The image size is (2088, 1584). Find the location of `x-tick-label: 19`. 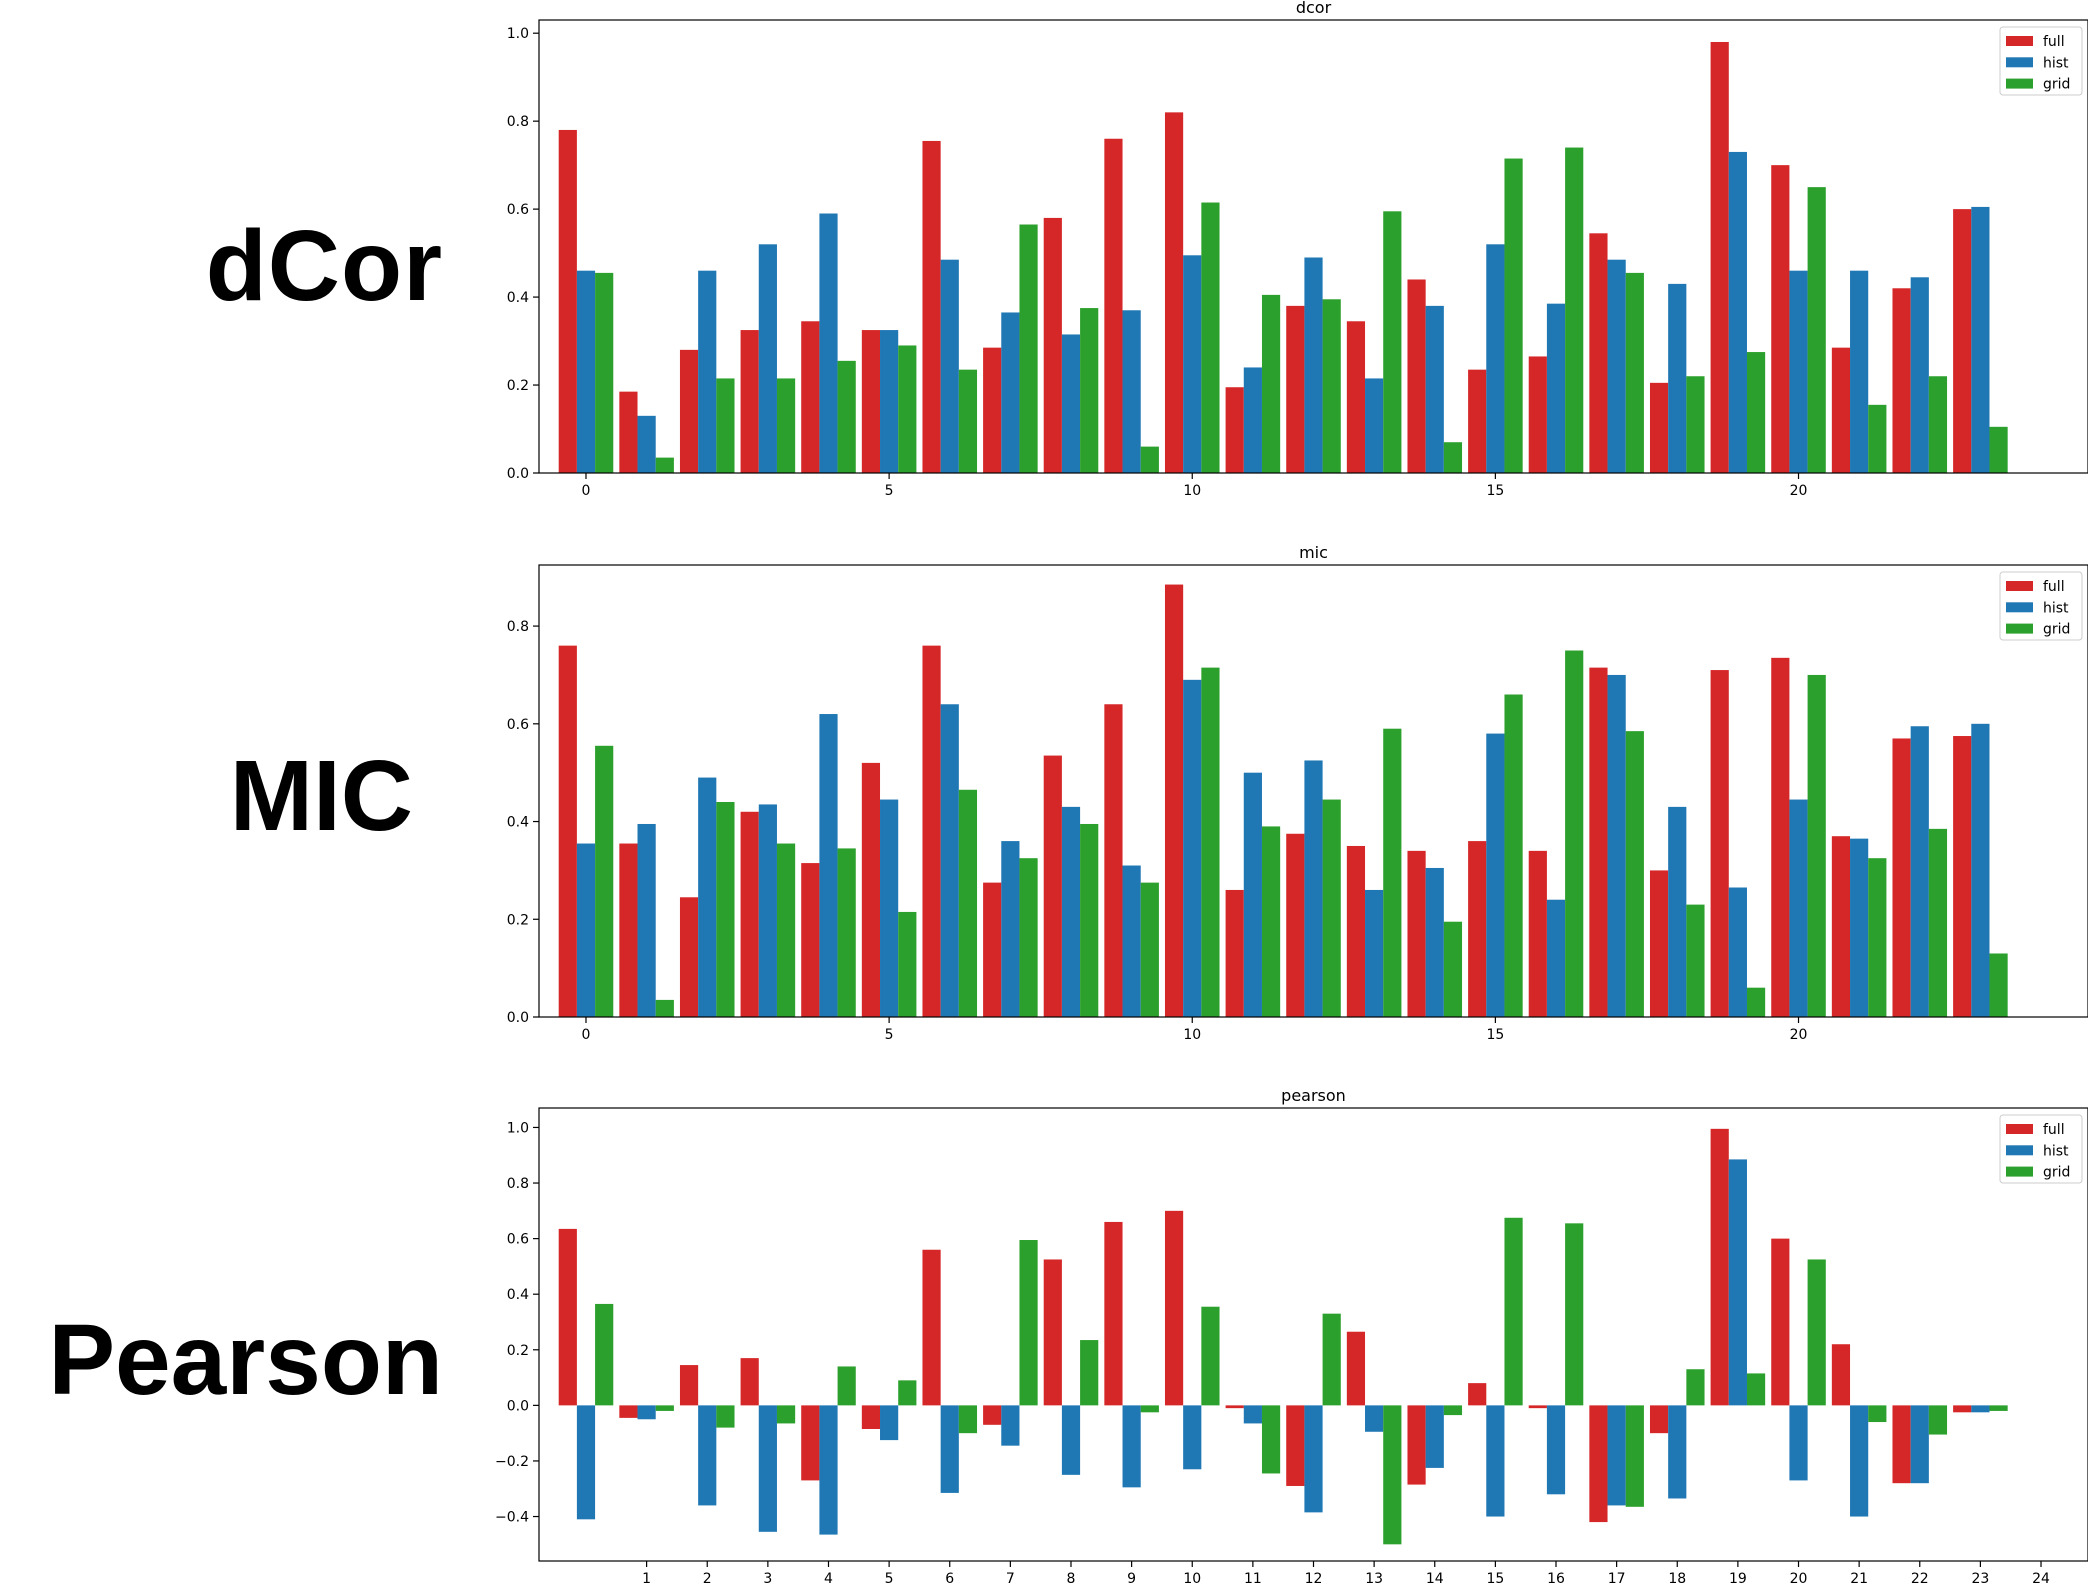

x-tick-label: 19 is located at coordinates (1738, 1577).